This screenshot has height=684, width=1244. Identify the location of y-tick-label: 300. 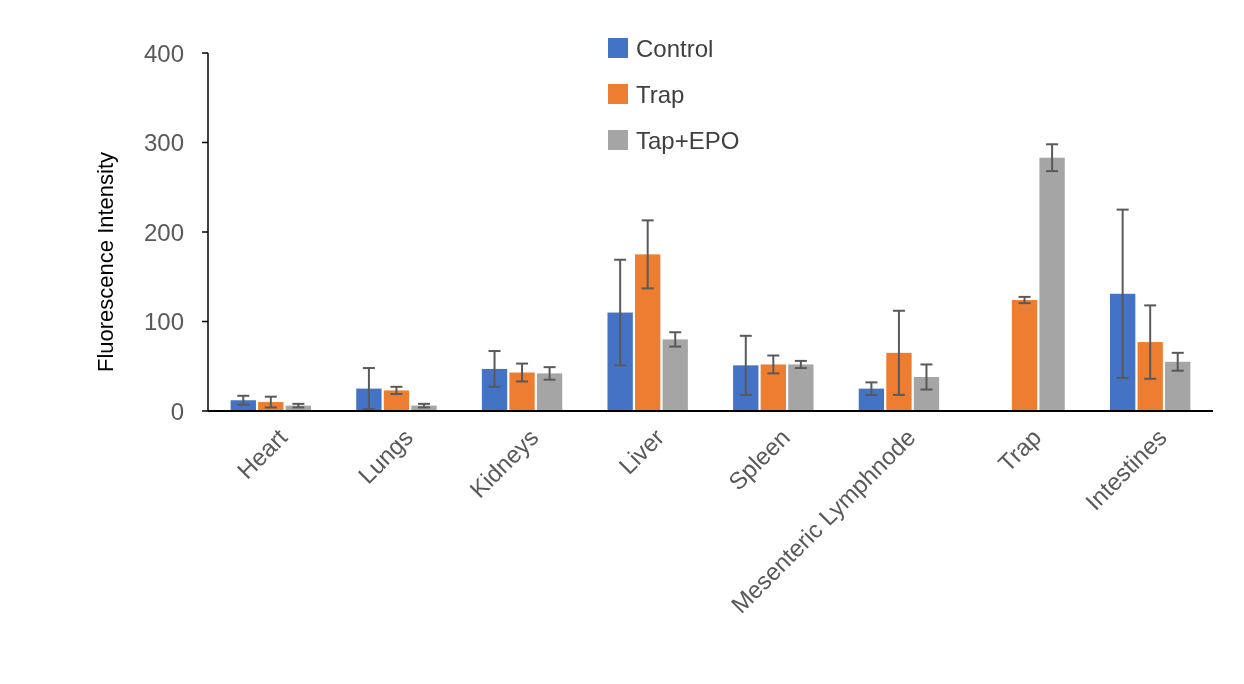
(163, 142).